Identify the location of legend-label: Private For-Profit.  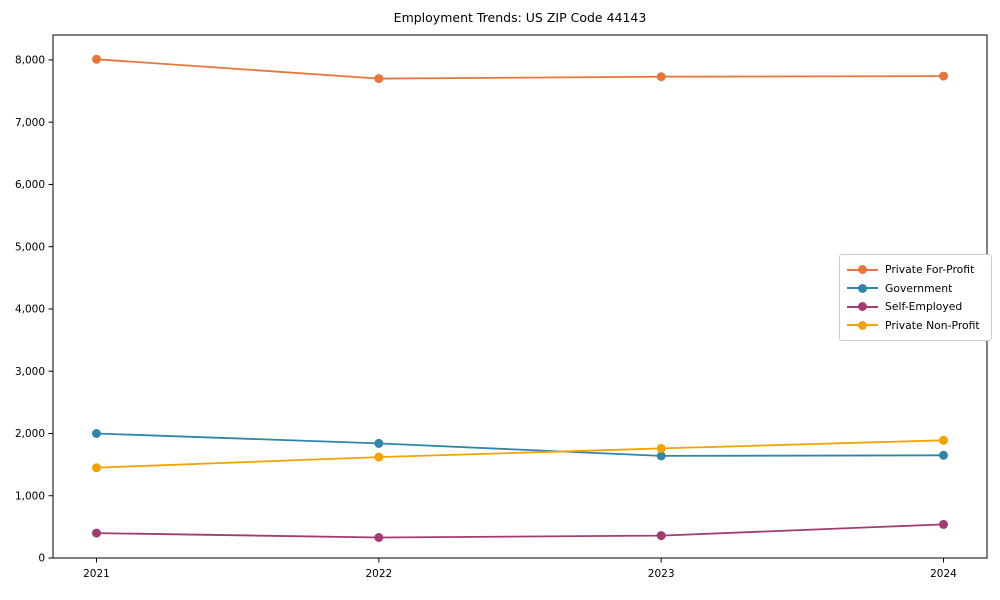
(930, 269).